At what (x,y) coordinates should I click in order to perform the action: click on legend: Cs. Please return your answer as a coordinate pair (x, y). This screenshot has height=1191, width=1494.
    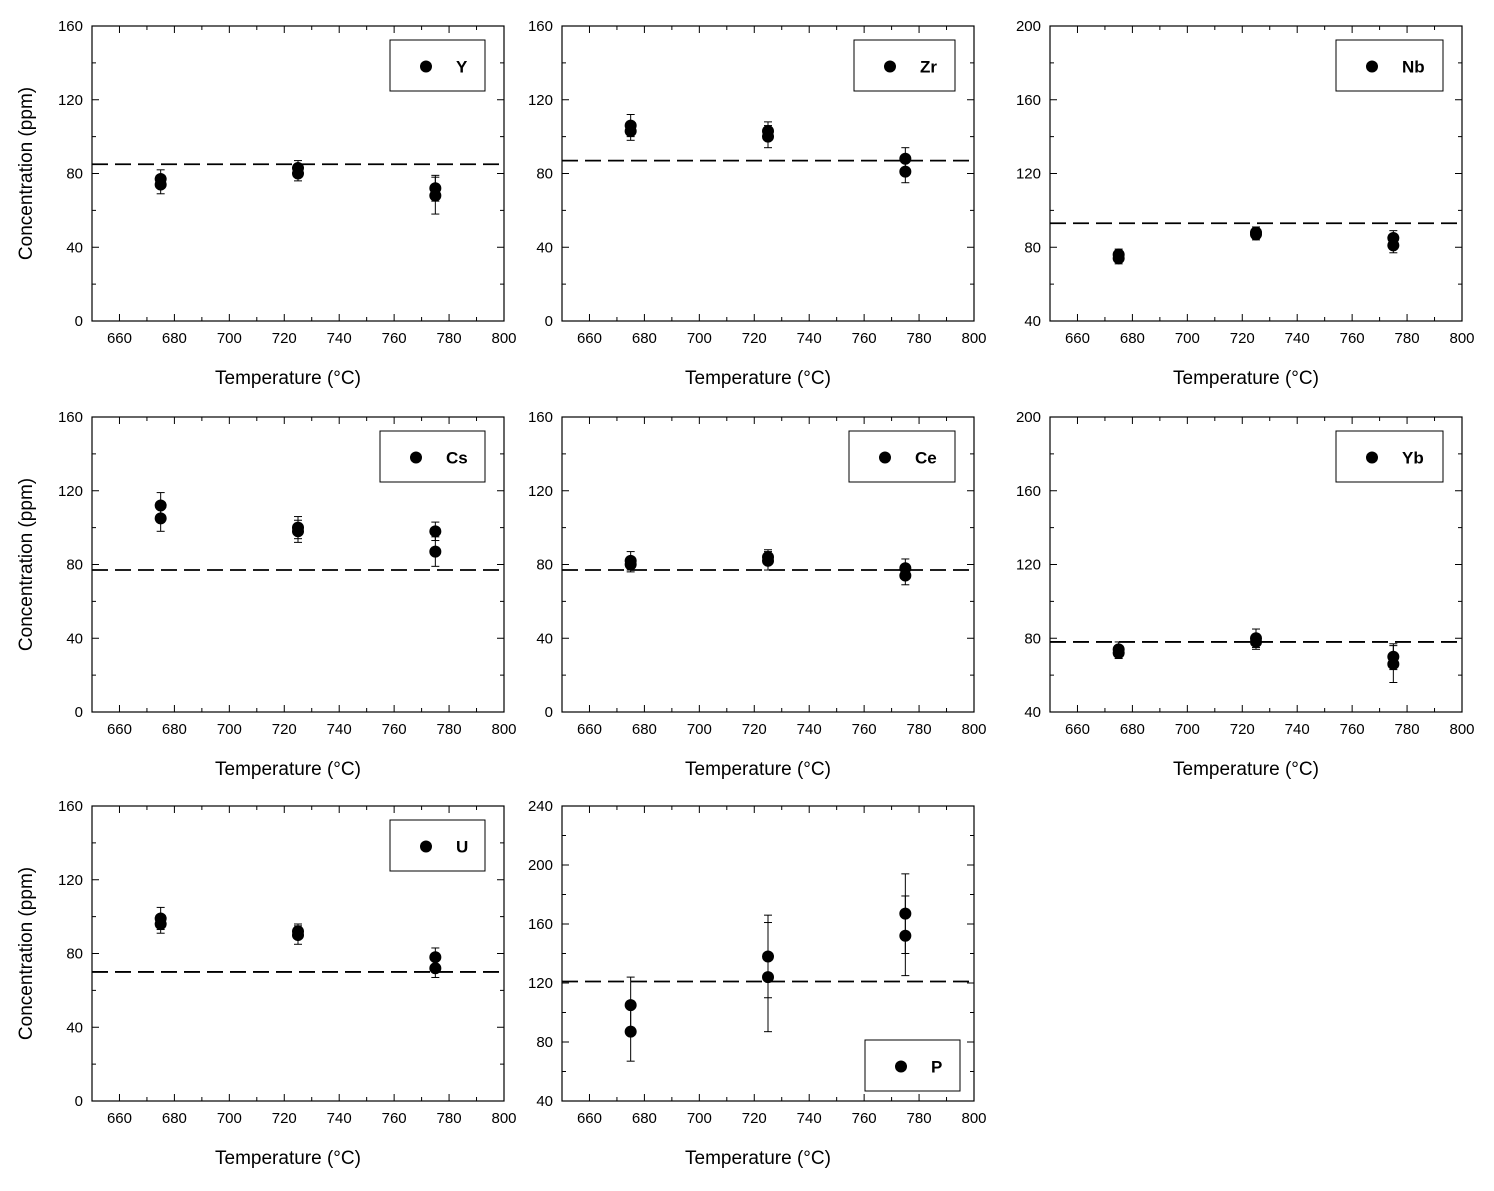
    Looking at the image, I should click on (432, 456).